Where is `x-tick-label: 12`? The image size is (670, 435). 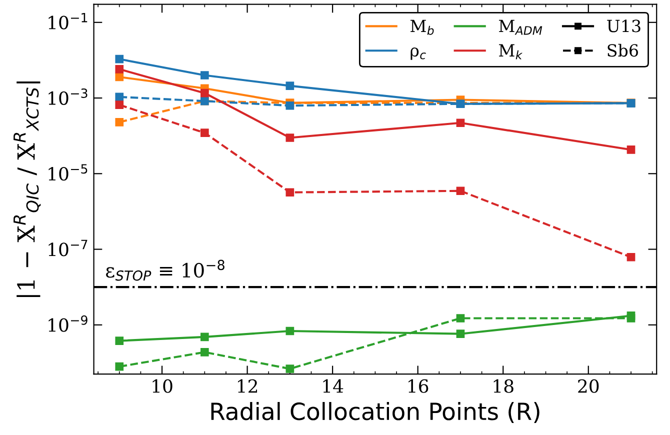 x-tick-label: 12 is located at coordinates (248, 386).